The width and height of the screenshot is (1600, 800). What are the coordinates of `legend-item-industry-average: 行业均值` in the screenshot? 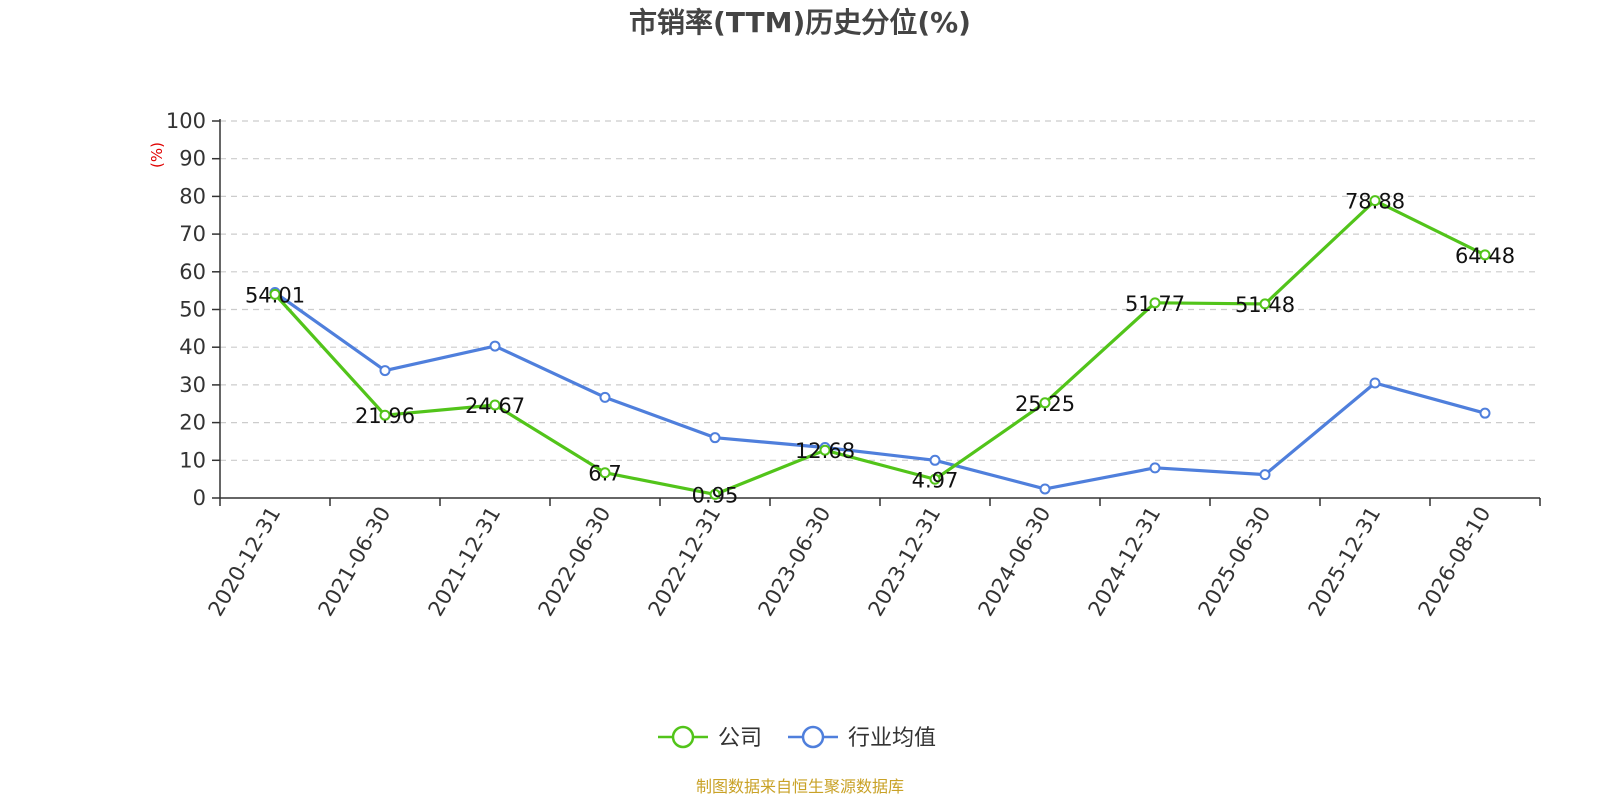 It's located at (862, 738).